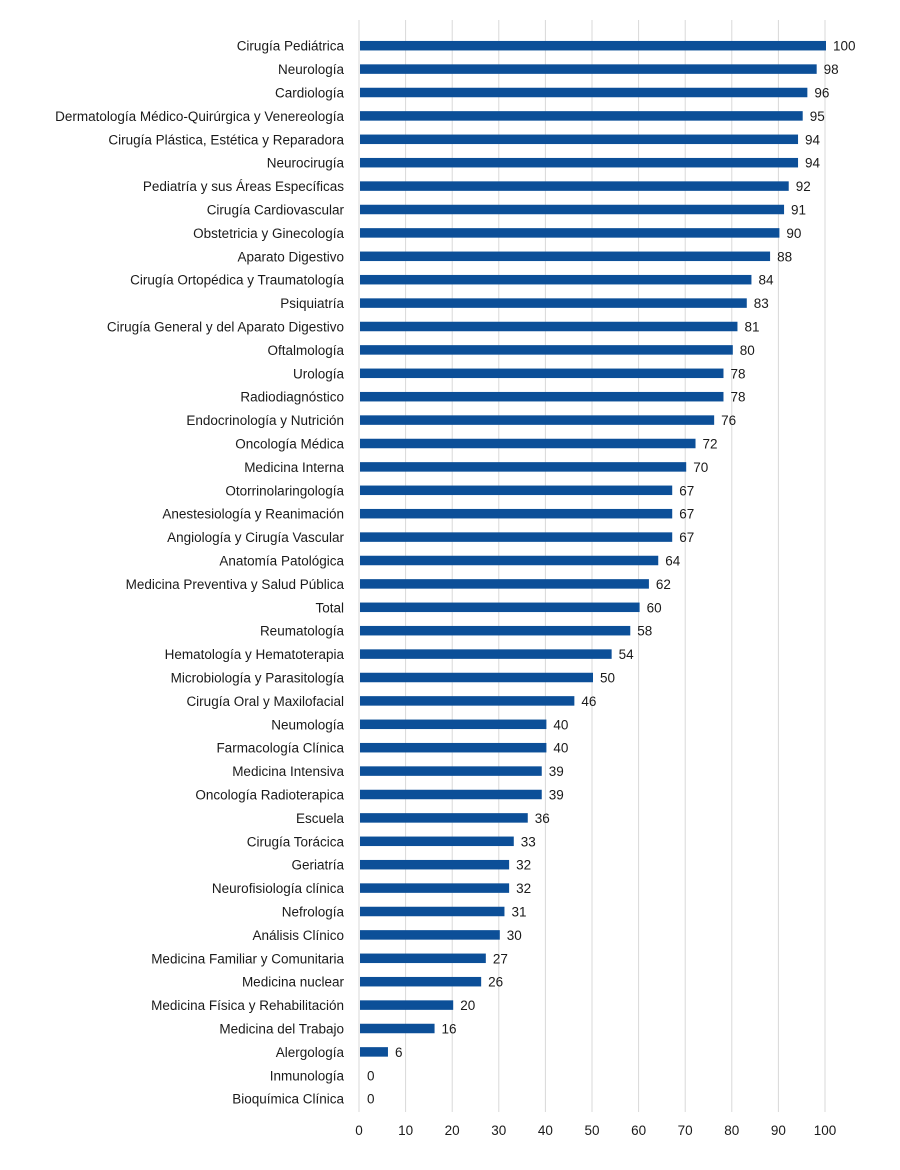 The width and height of the screenshot is (900, 1170). What do you see at coordinates (225, 327) in the screenshot?
I see `category-label: Cirugía General y del Aparato Digestivo` at bounding box center [225, 327].